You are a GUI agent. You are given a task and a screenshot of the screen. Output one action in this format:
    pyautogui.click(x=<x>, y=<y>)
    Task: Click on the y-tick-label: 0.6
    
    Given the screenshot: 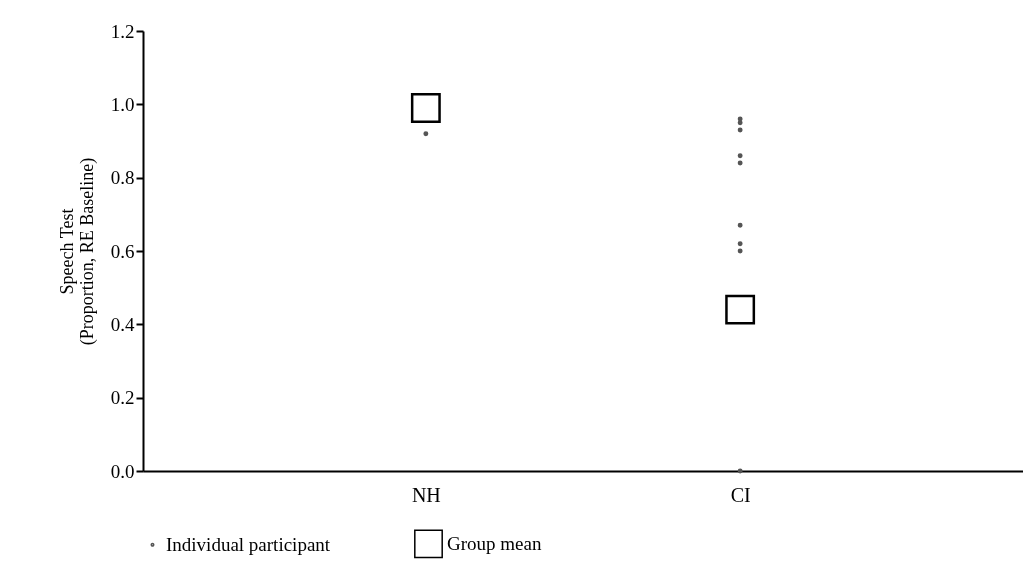 What is the action you would take?
    pyautogui.click(x=122, y=251)
    